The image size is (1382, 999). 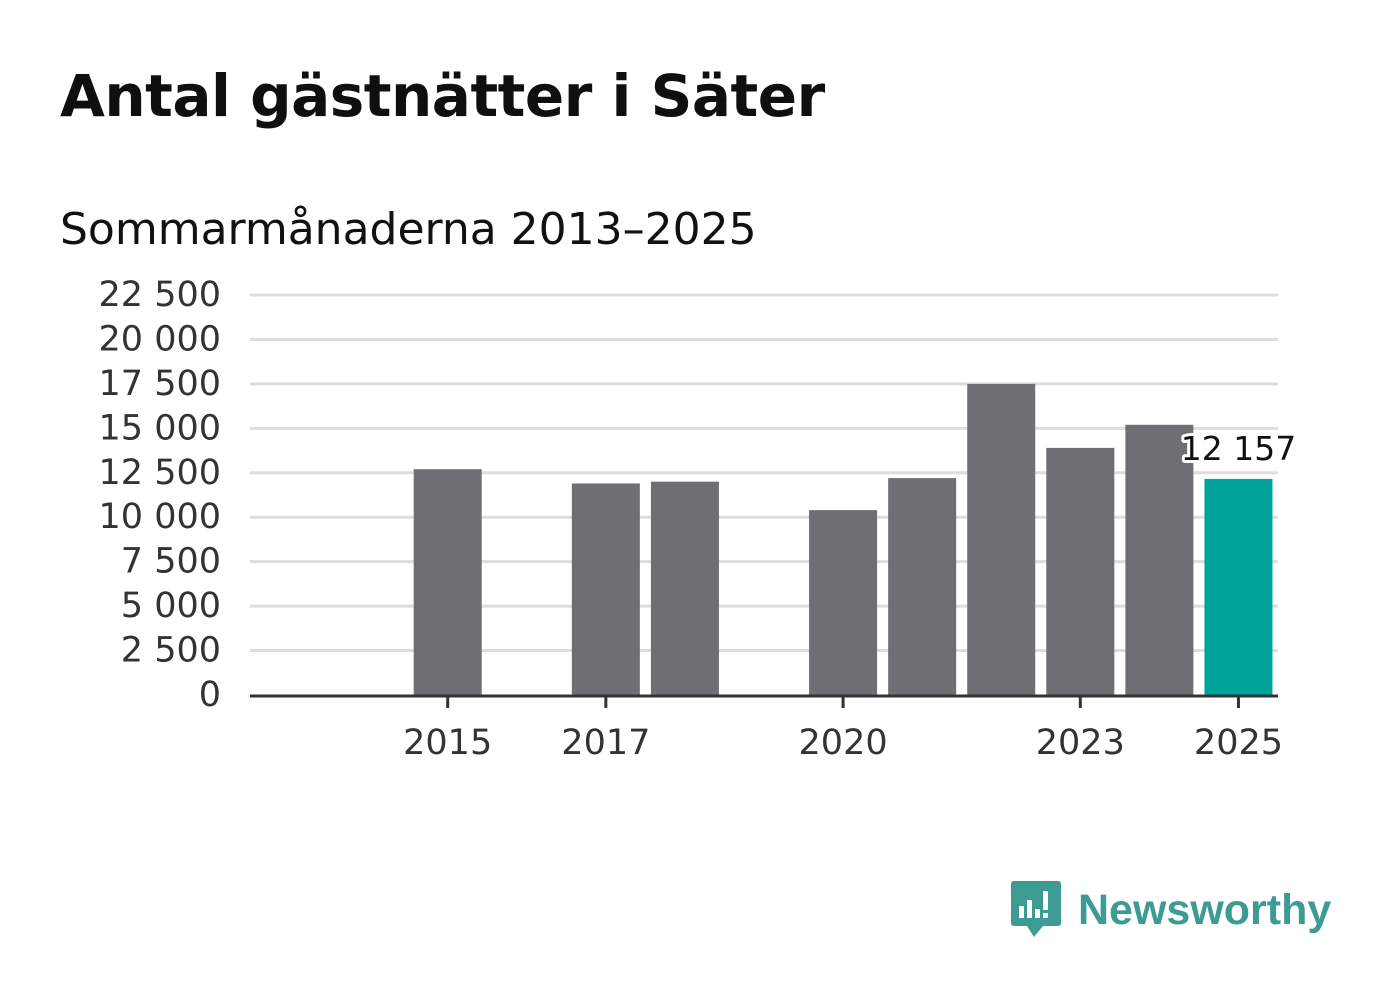 I want to click on bar-2017, so click(x=605, y=589).